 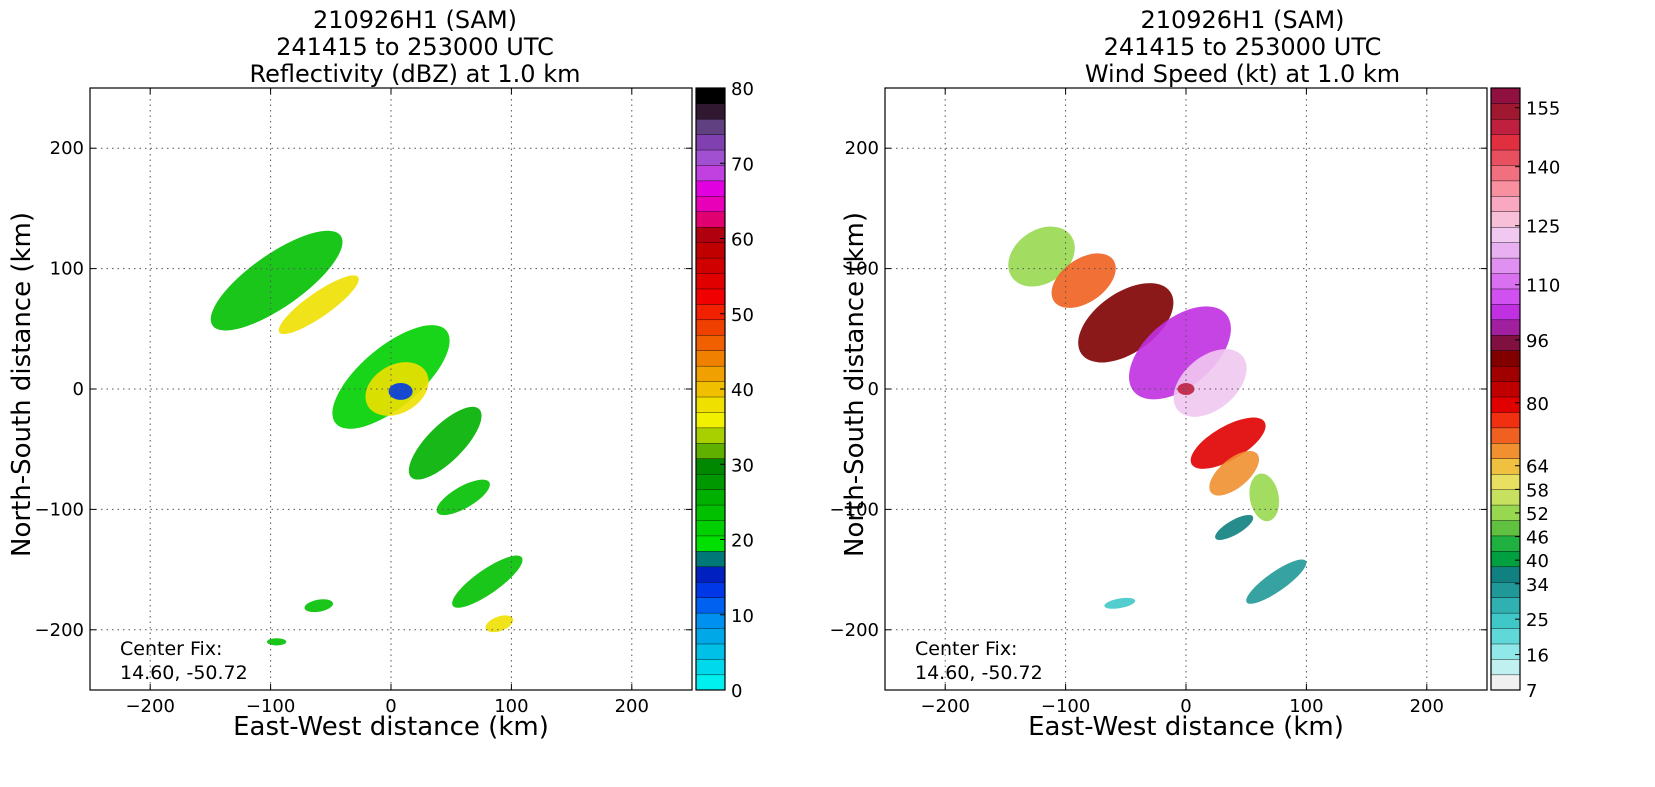 What do you see at coordinates (1537, 538) in the screenshot?
I see `colorbar-tick-label: 46` at bounding box center [1537, 538].